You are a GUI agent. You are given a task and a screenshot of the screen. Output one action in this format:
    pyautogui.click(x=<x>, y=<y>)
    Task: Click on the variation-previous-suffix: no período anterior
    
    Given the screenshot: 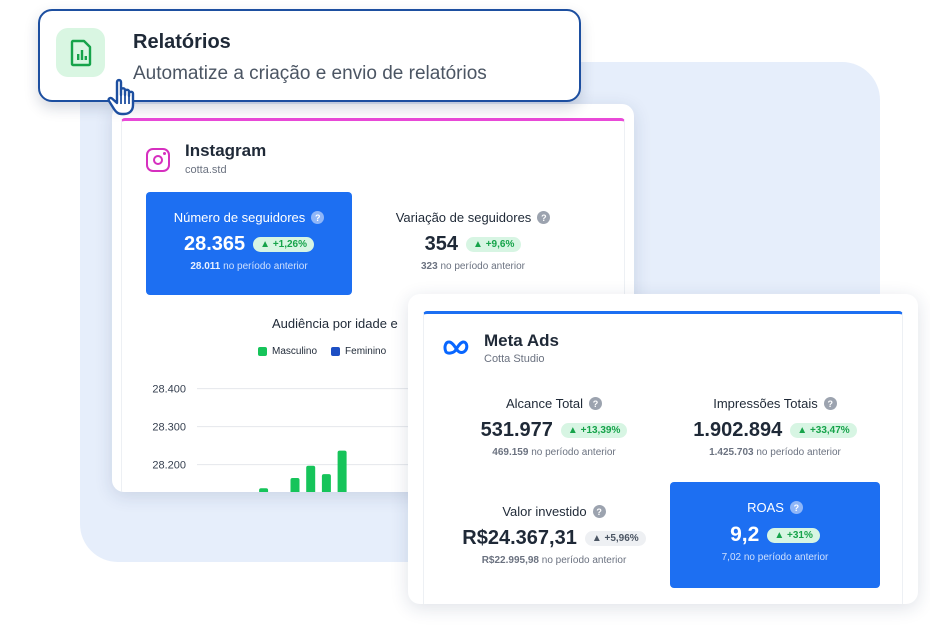 What is the action you would take?
    pyautogui.click(x=482, y=266)
    